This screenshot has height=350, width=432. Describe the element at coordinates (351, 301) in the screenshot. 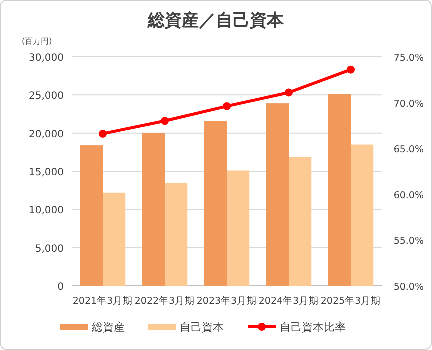

I see `x-tick-label: 2025年3月期` at that location.